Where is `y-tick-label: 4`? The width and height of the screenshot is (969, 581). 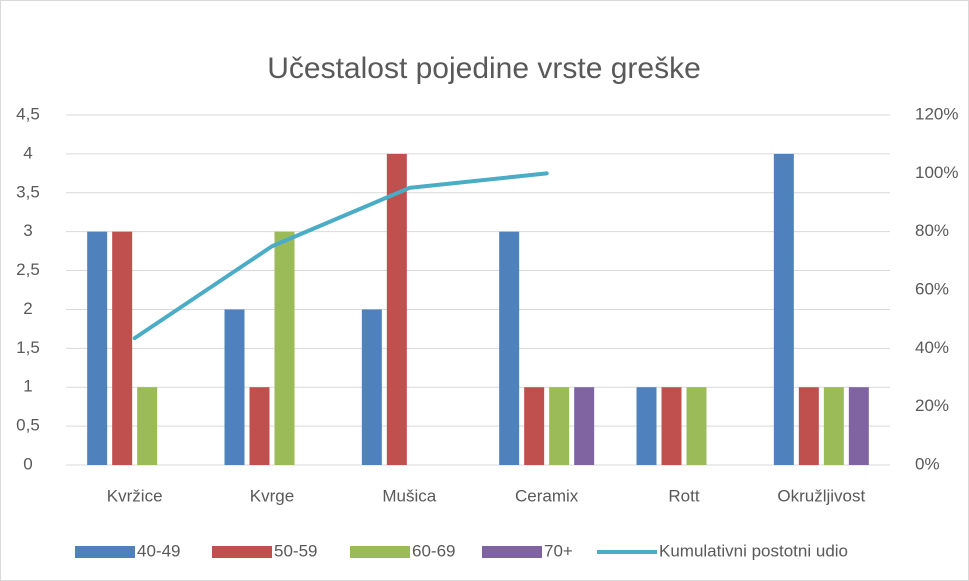
y-tick-label: 4 is located at coordinates (27, 152).